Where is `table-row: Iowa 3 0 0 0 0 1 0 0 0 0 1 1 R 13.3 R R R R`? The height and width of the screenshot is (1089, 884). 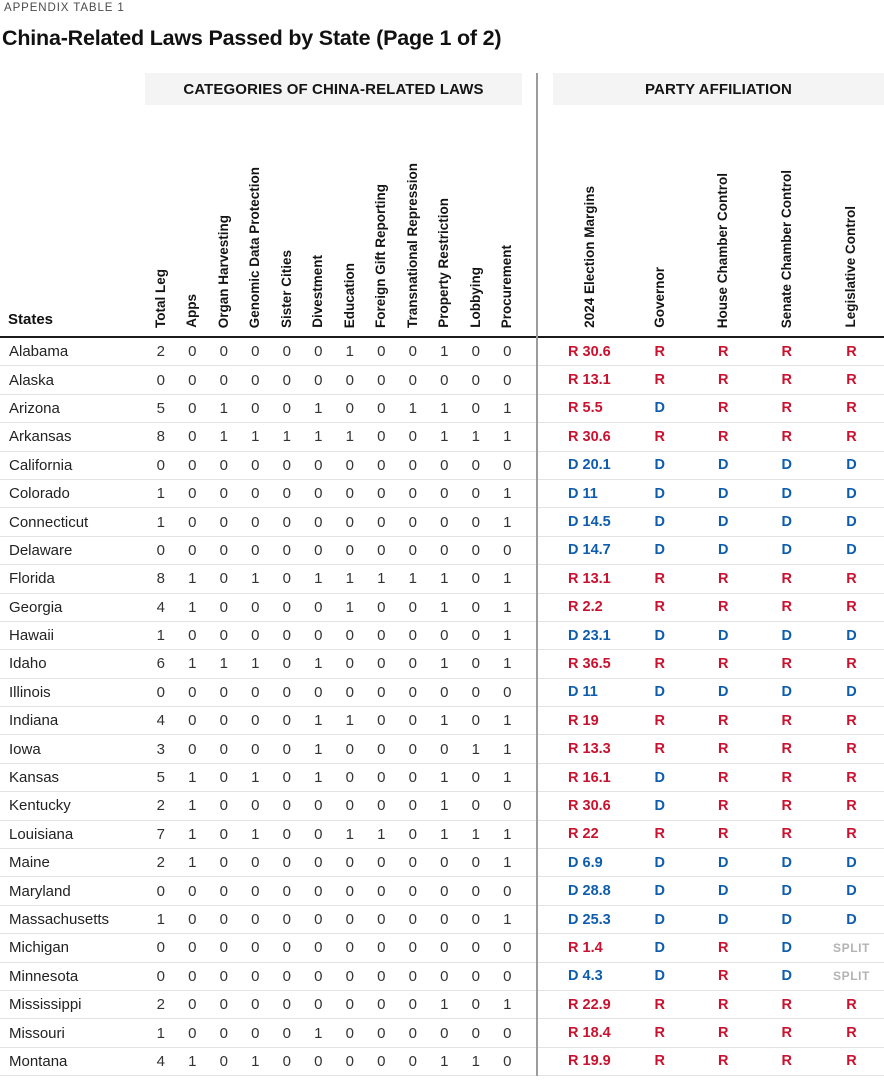
table-row: Iowa 3 0 0 0 0 1 0 0 0 0 1 1 R 13.3 R R R R is located at coordinates (442, 749).